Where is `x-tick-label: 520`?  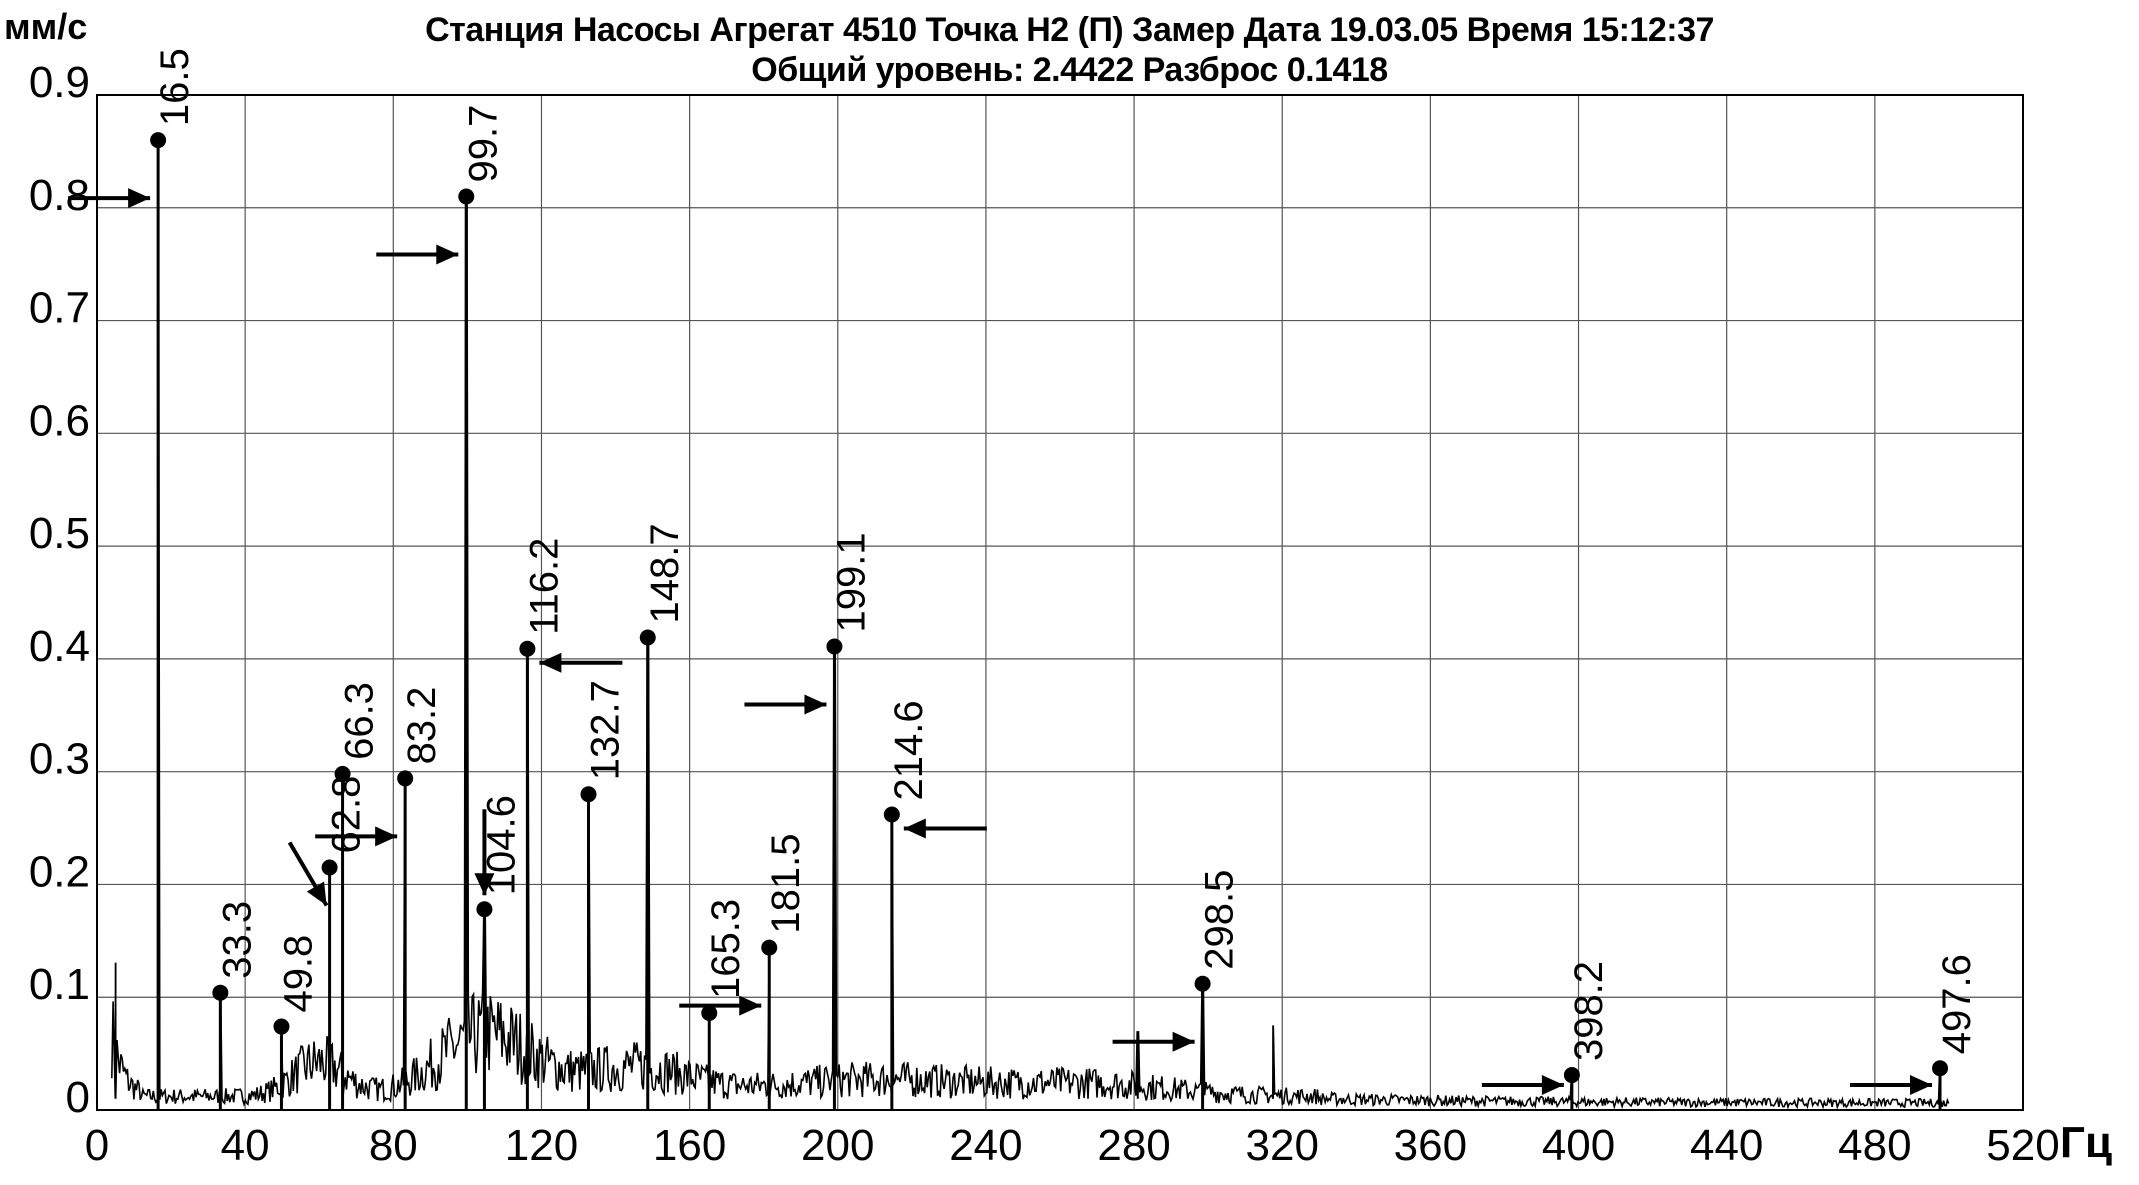
x-tick-label: 520 is located at coordinates (2022, 1145).